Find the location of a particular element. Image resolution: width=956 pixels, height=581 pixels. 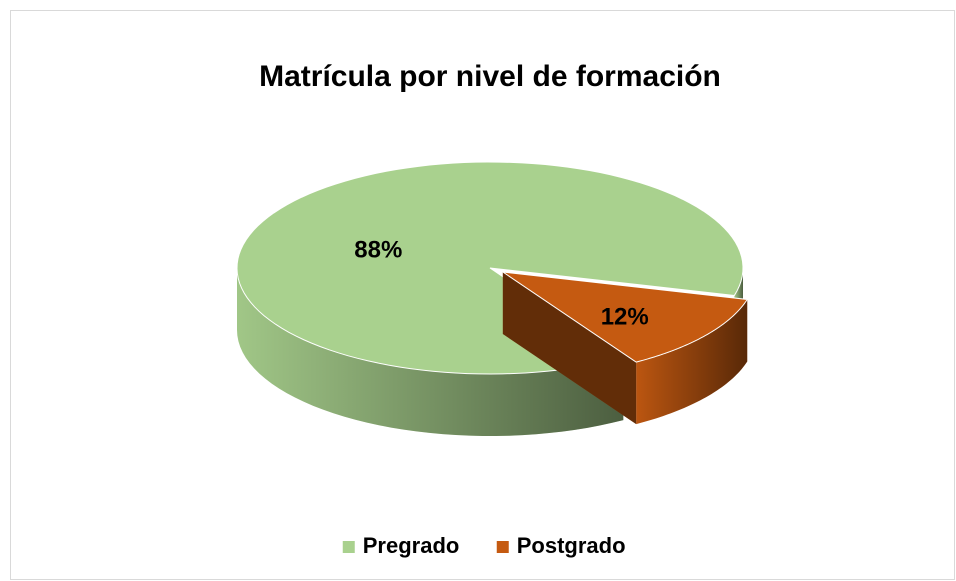

chart-title: Matrícula por nivel de formación is located at coordinates (490, 76).